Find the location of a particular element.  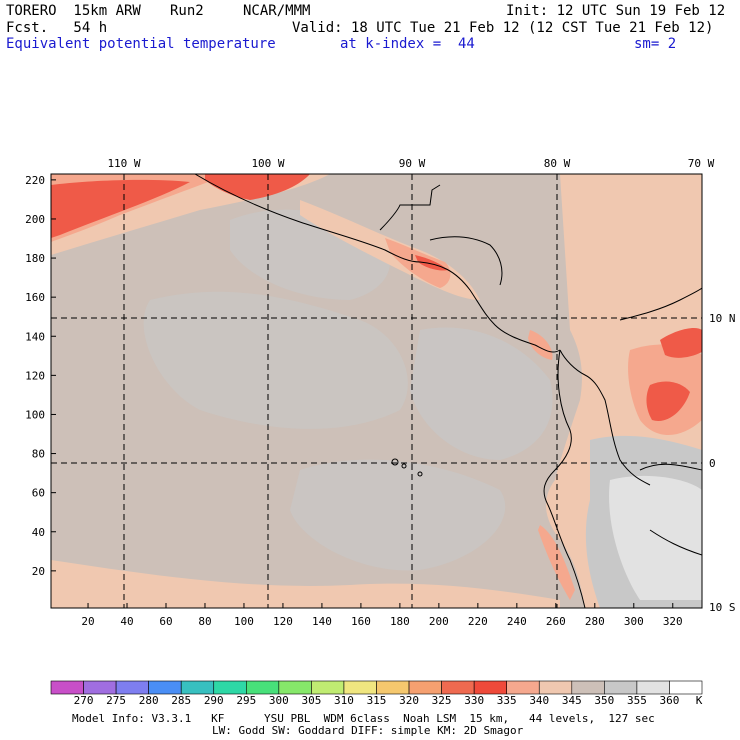

y-axis-ticks: 20 40 60 80 100 120 140 160 180 200 220 is located at coordinates (40, 376).